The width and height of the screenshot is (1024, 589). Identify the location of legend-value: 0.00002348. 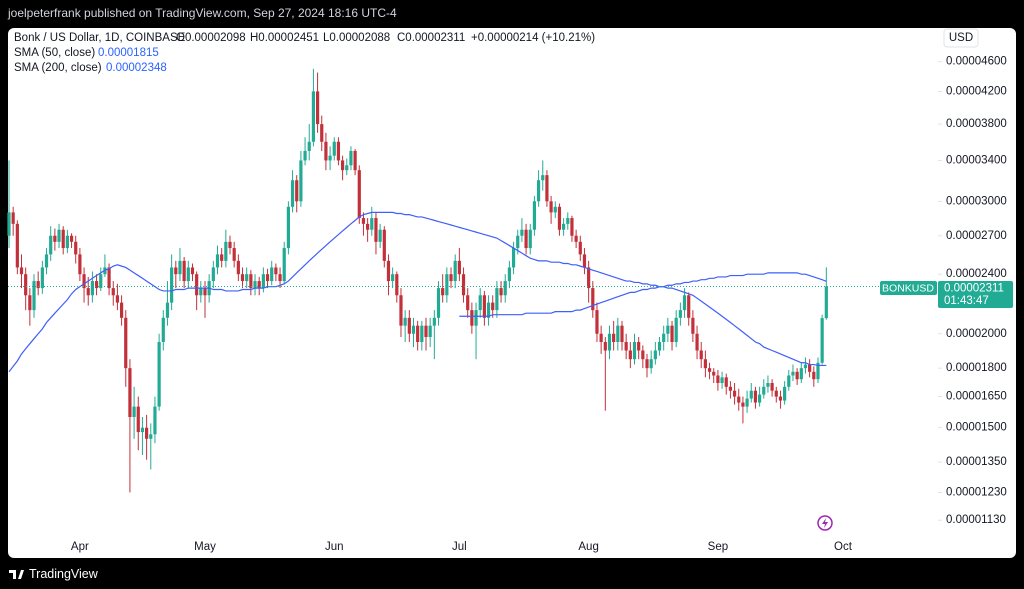
(136, 68).